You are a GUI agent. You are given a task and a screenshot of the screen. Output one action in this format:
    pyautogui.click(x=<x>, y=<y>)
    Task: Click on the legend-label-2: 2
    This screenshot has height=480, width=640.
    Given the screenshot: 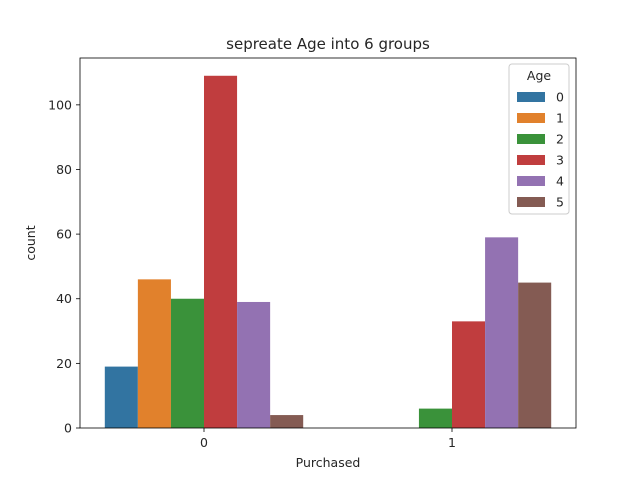 What is the action you would take?
    pyautogui.click(x=560, y=139)
    